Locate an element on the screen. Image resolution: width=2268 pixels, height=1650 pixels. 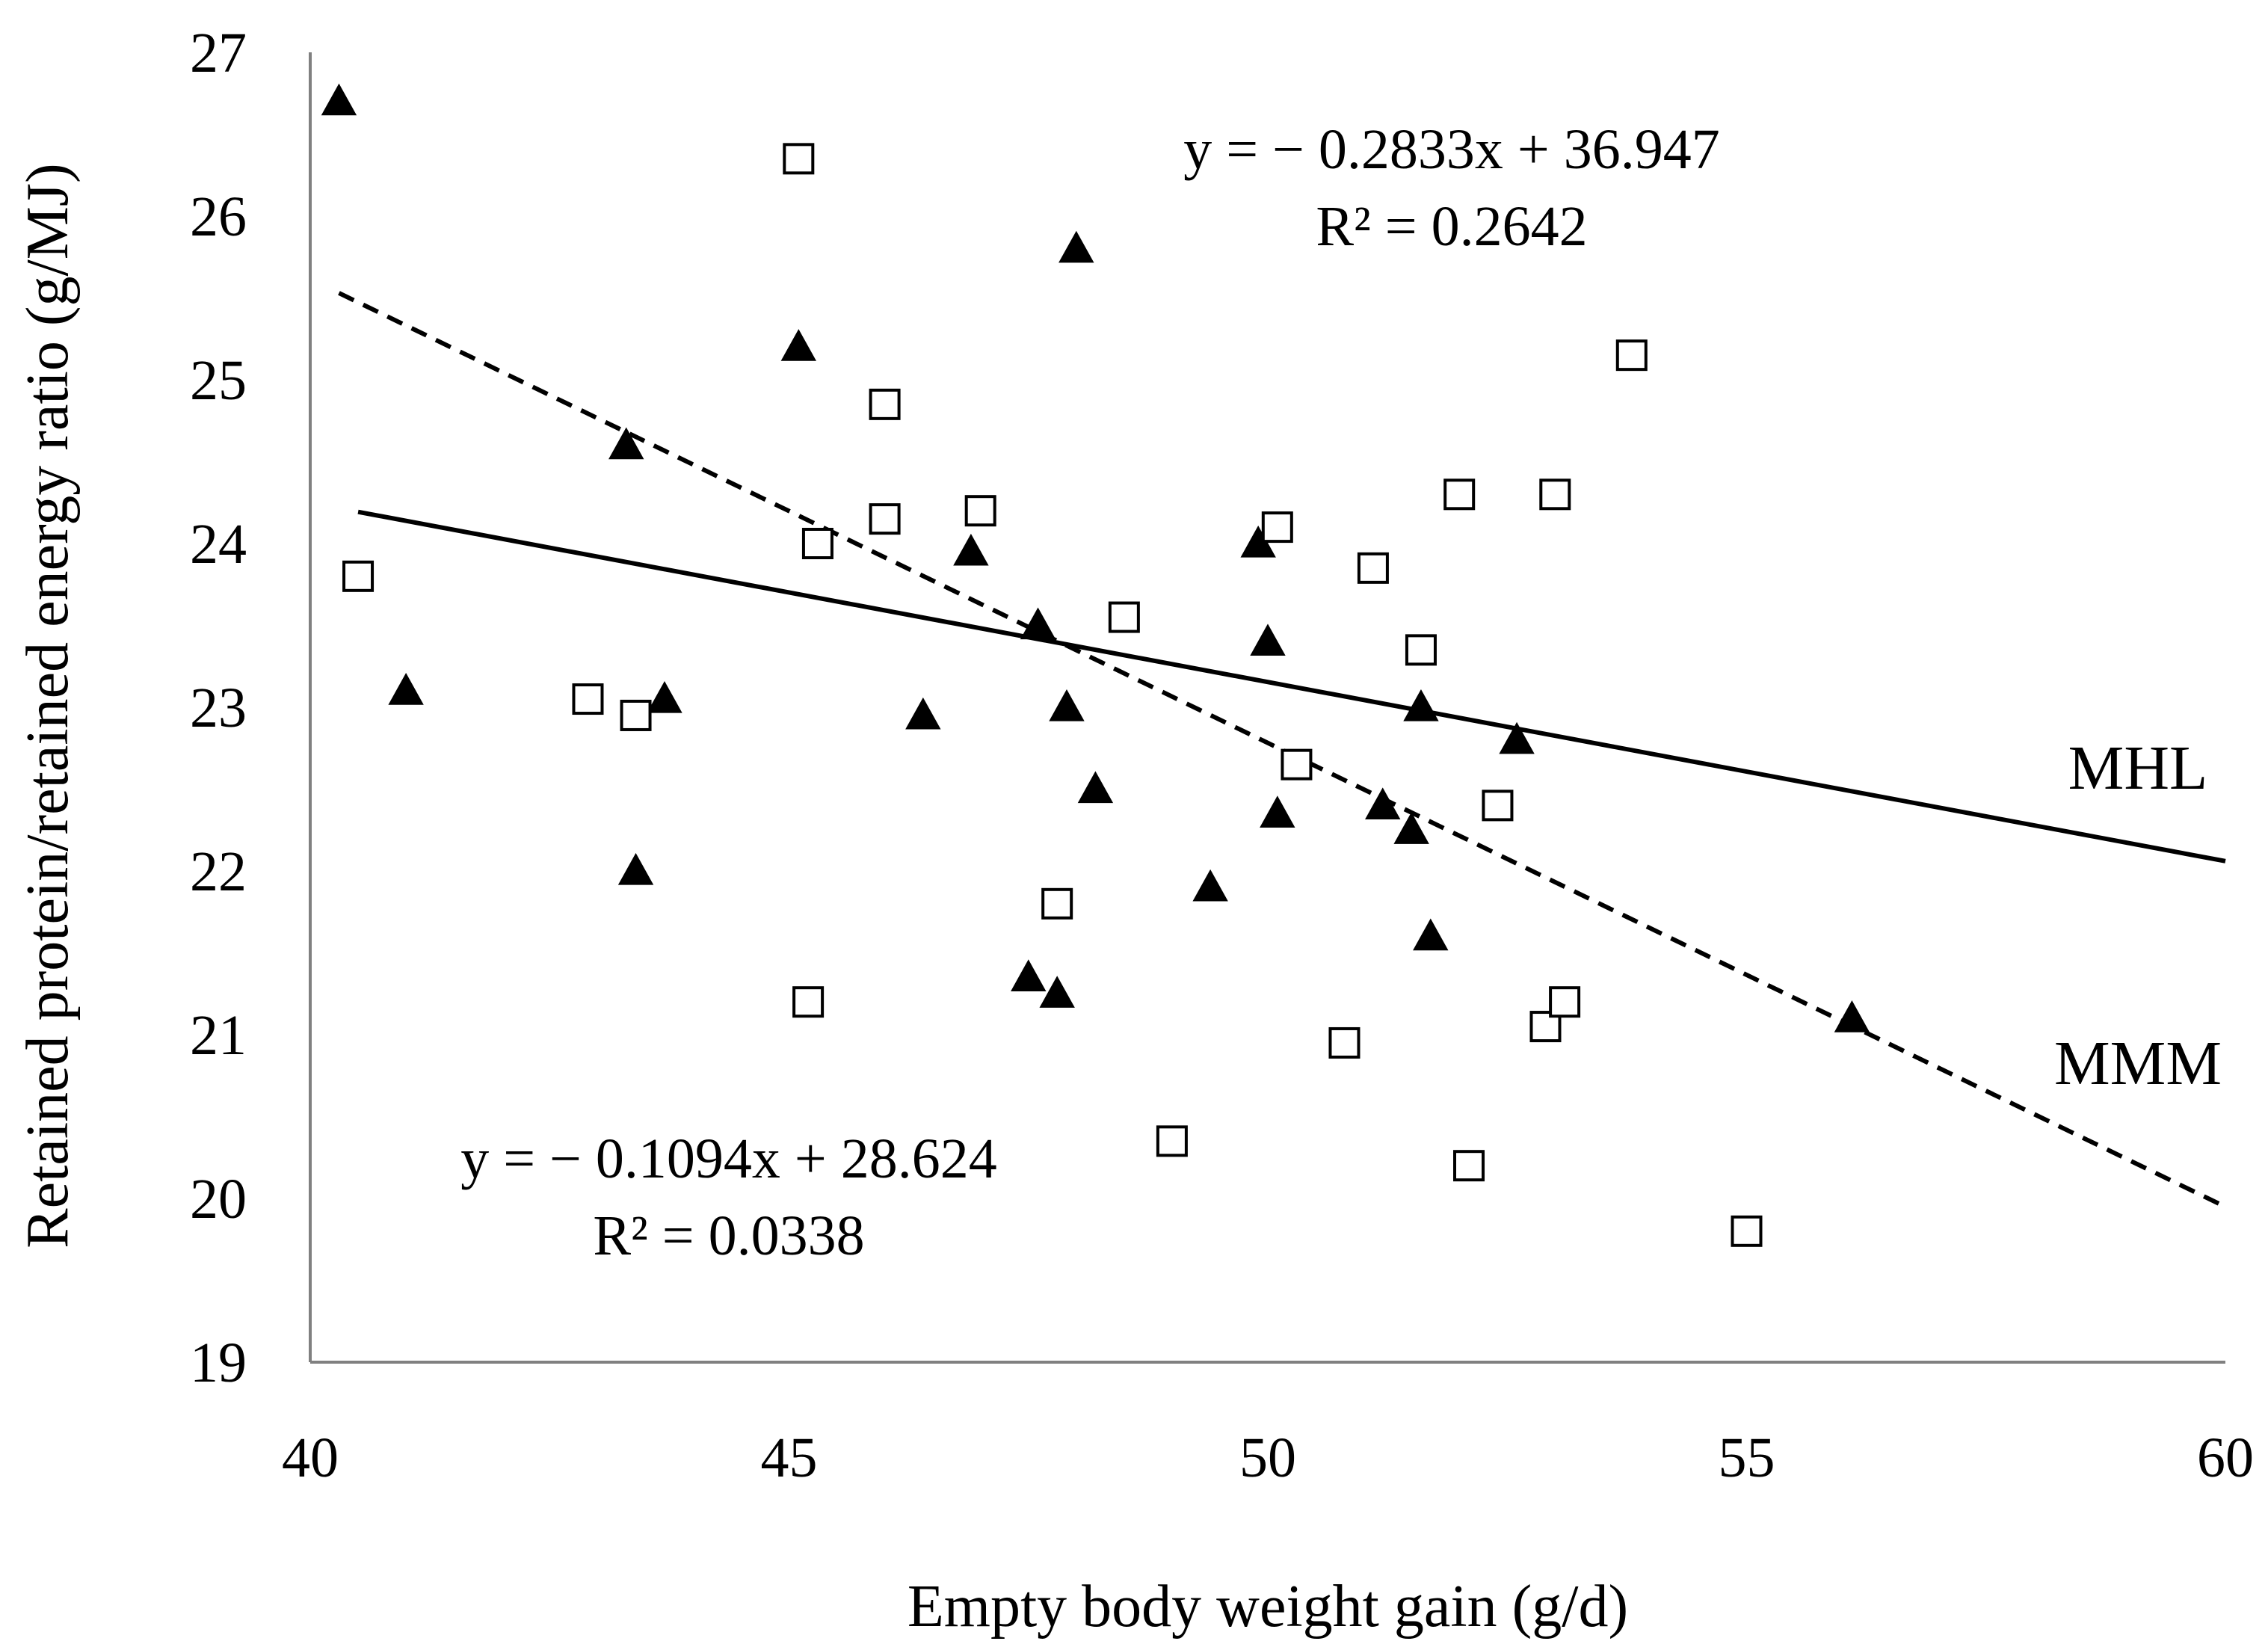
mmm-equation: y = − 0.2833x + 36.947 is located at coordinates (1451, 149).